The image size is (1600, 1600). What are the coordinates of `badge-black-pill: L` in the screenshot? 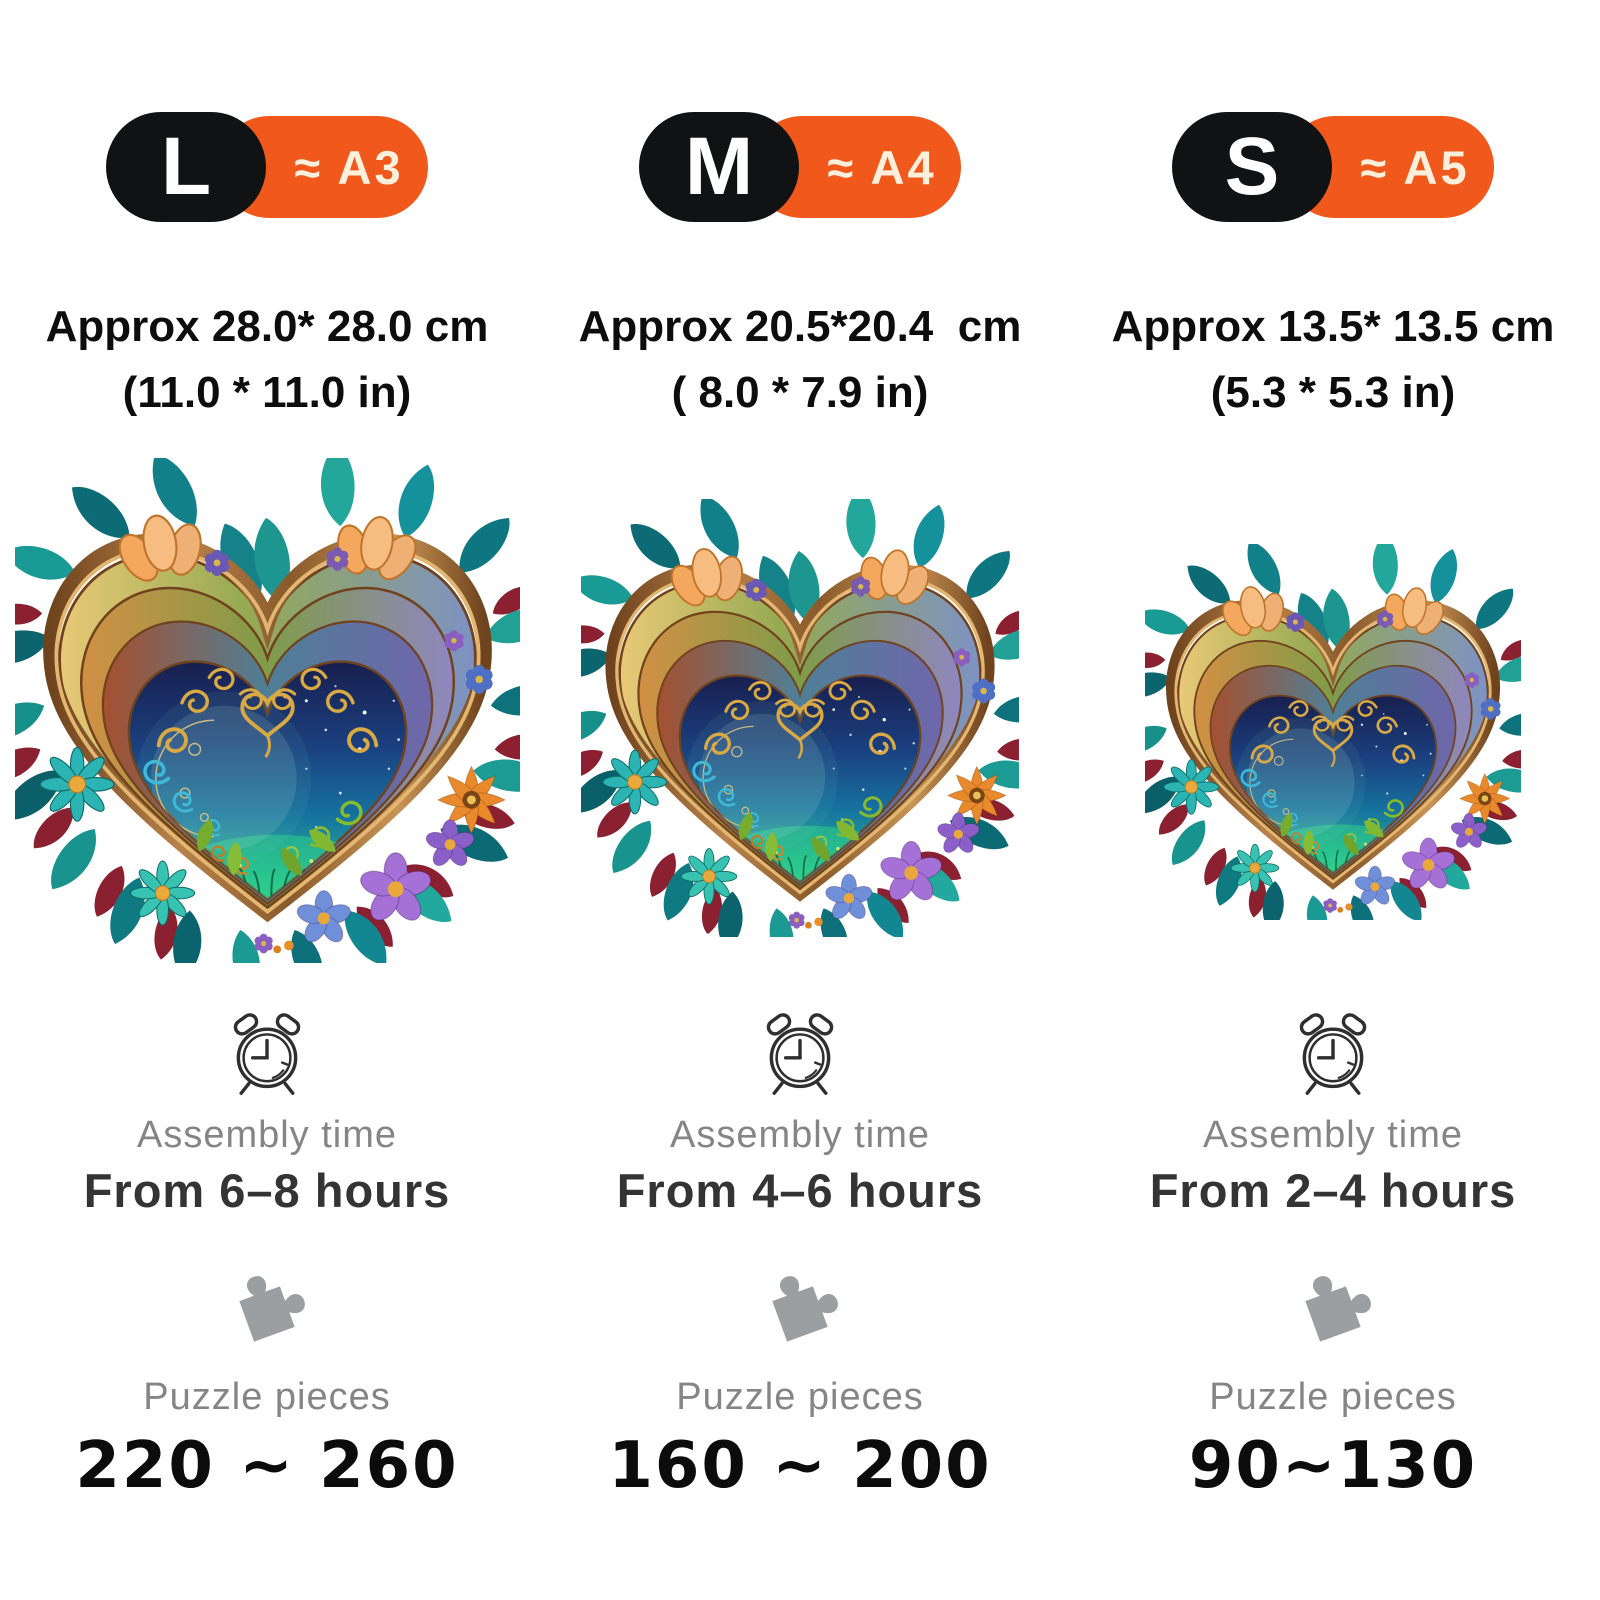 It's located at (186, 167).